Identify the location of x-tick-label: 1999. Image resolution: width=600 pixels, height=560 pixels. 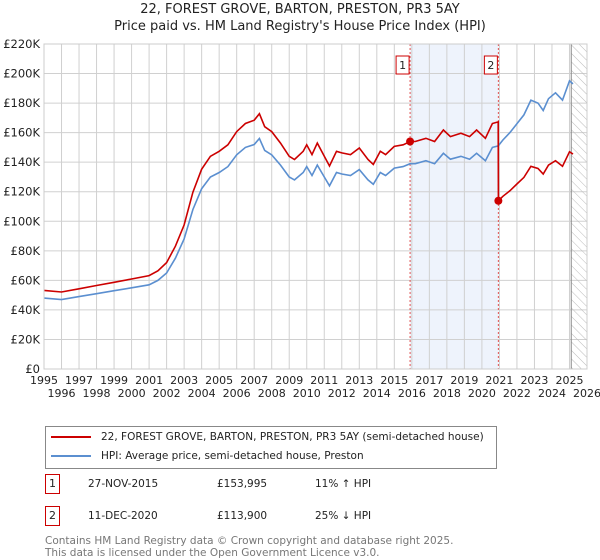
(114, 380).